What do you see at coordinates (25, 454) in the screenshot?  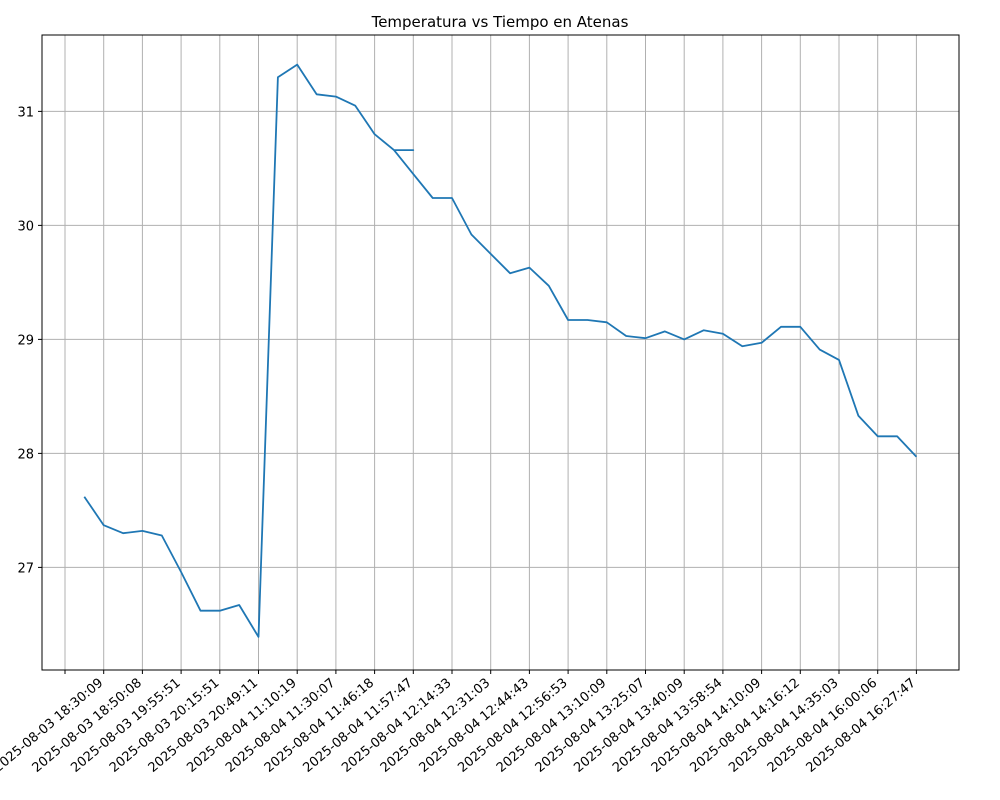 I see `y-tick-label: 28` at bounding box center [25, 454].